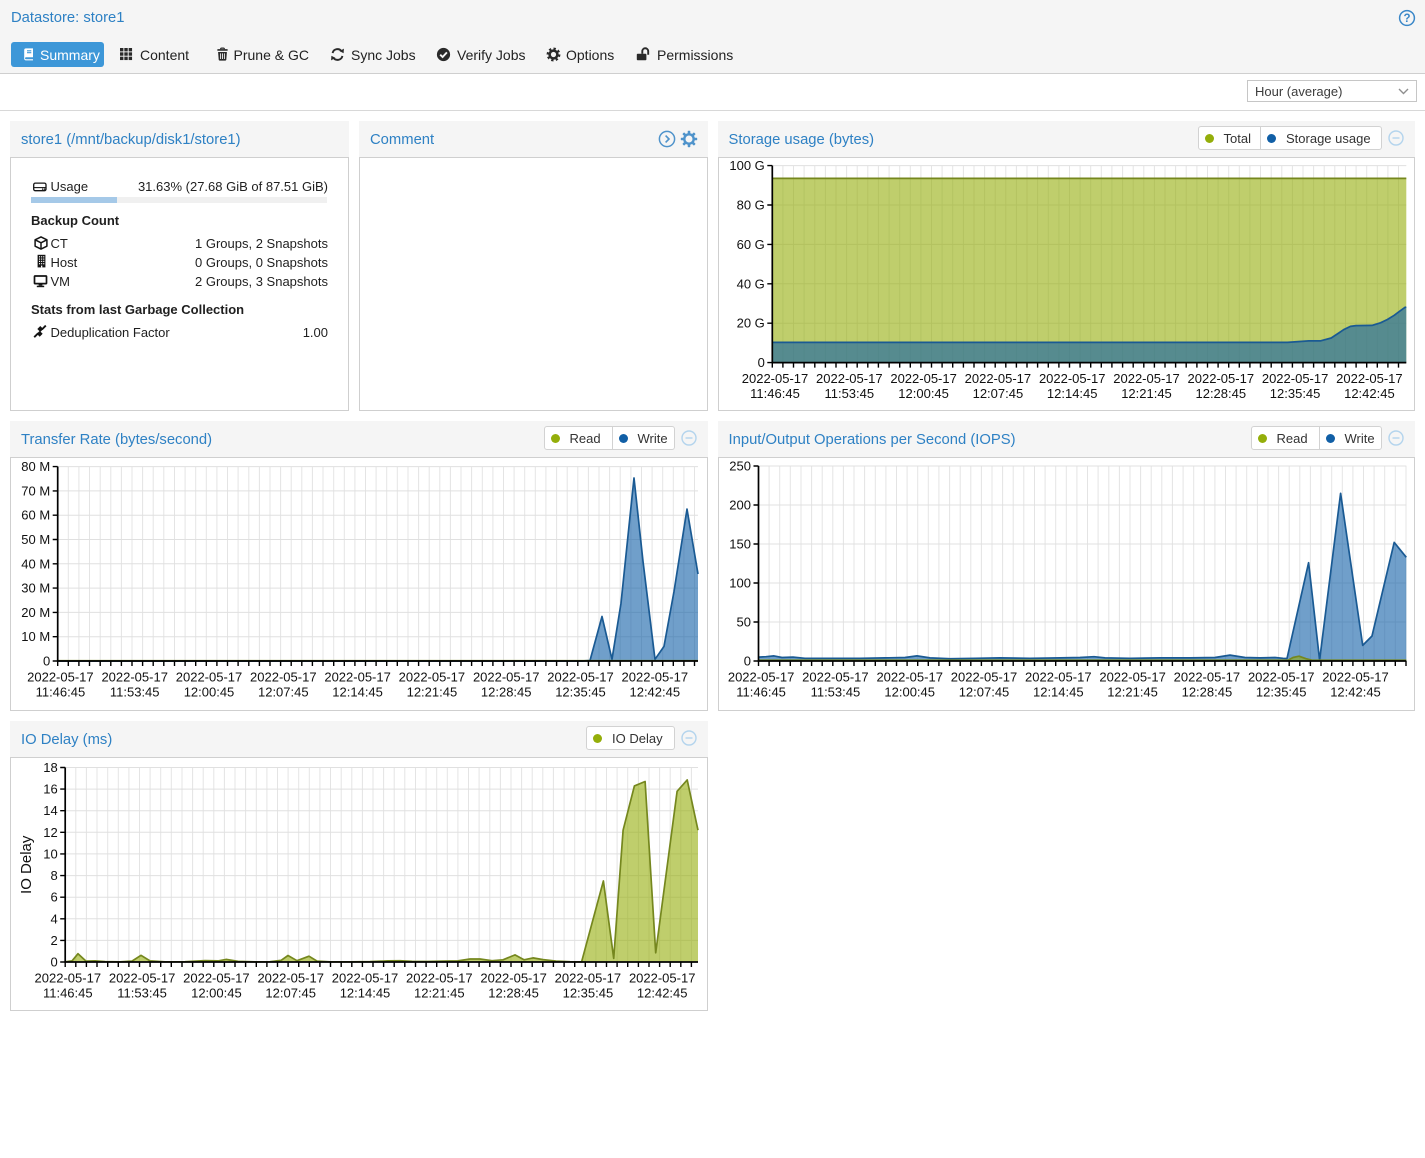 Image resolution: width=1425 pixels, height=1158 pixels. What do you see at coordinates (53, 875) in the screenshot?
I see `svg-text: 8` at bounding box center [53, 875].